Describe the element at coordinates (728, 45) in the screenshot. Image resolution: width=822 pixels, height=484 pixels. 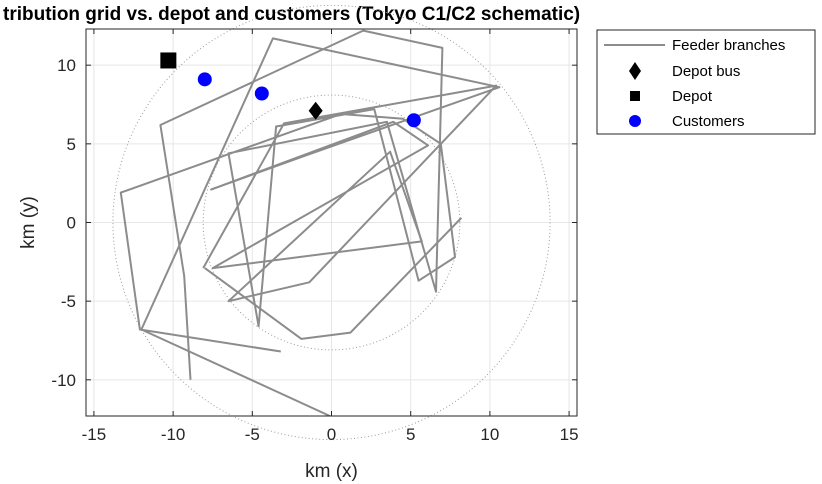
I see `legend-label-feeder: Feeder branches` at that location.